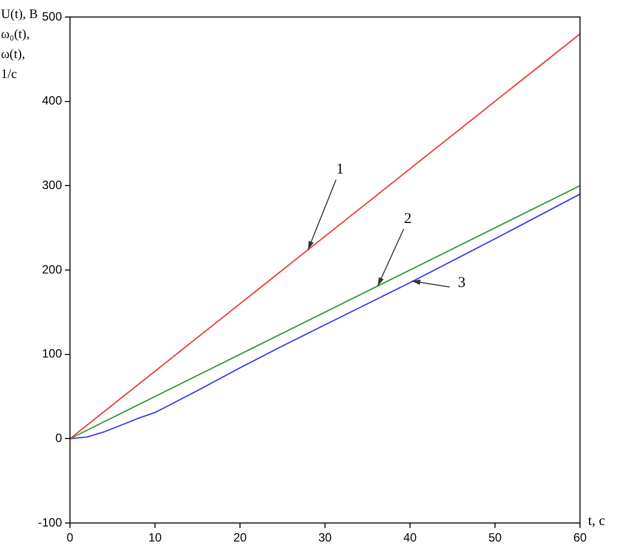 This screenshot has width=618, height=549. Describe the element at coordinates (462, 282) in the screenshot. I see `annotation: 3` at that location.